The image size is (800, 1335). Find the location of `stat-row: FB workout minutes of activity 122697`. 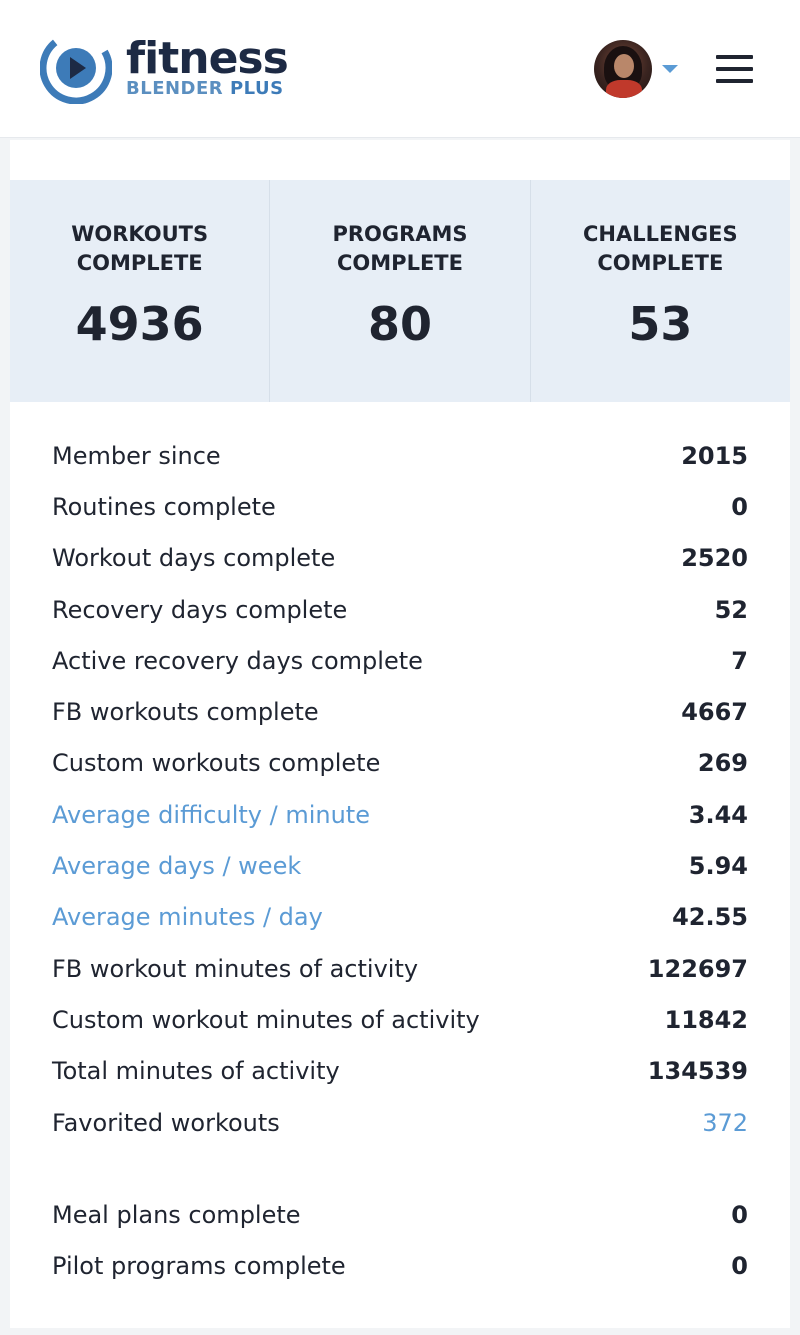

stat-row: FB workout minutes of activity 122697 is located at coordinates (400, 968).